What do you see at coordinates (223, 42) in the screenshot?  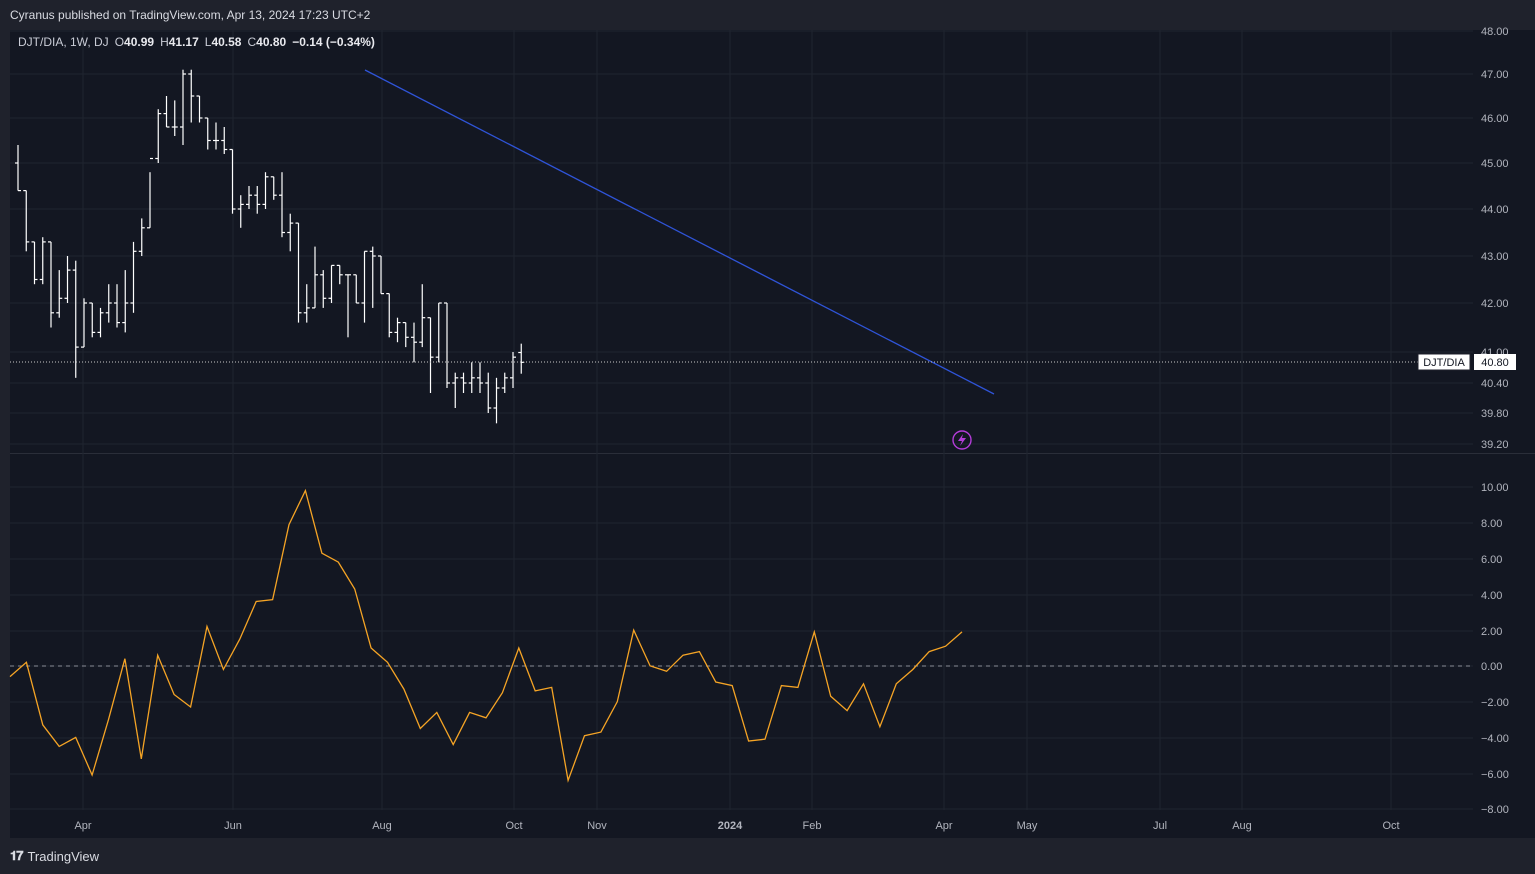 I see `legend-low: L40.58` at bounding box center [223, 42].